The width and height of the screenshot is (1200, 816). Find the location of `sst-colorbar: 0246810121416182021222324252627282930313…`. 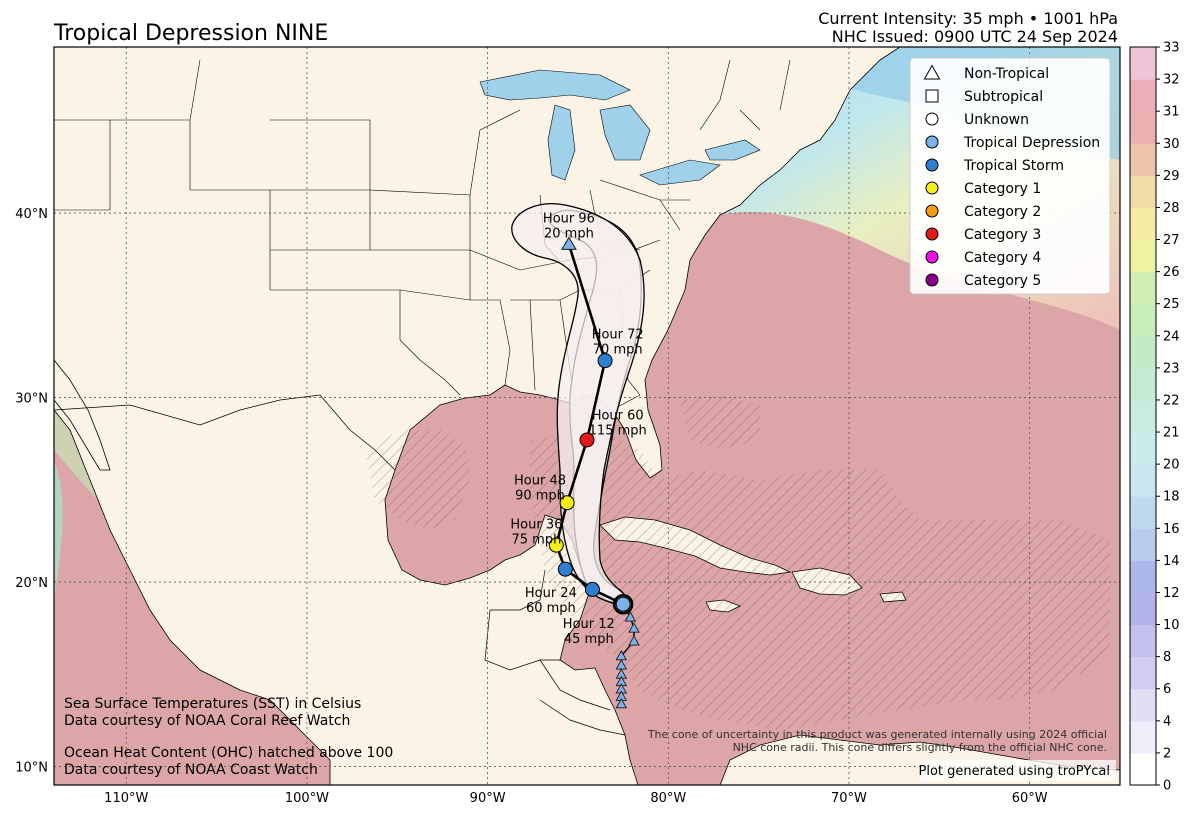

sst-colorbar: 0246810121416182021222324252627282930313… is located at coordinates (1154, 417).